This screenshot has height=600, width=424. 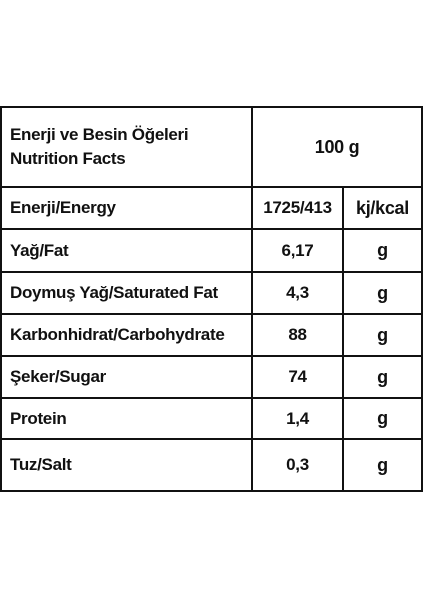 I want to click on row-unit-salt: g, so click(x=382, y=464).